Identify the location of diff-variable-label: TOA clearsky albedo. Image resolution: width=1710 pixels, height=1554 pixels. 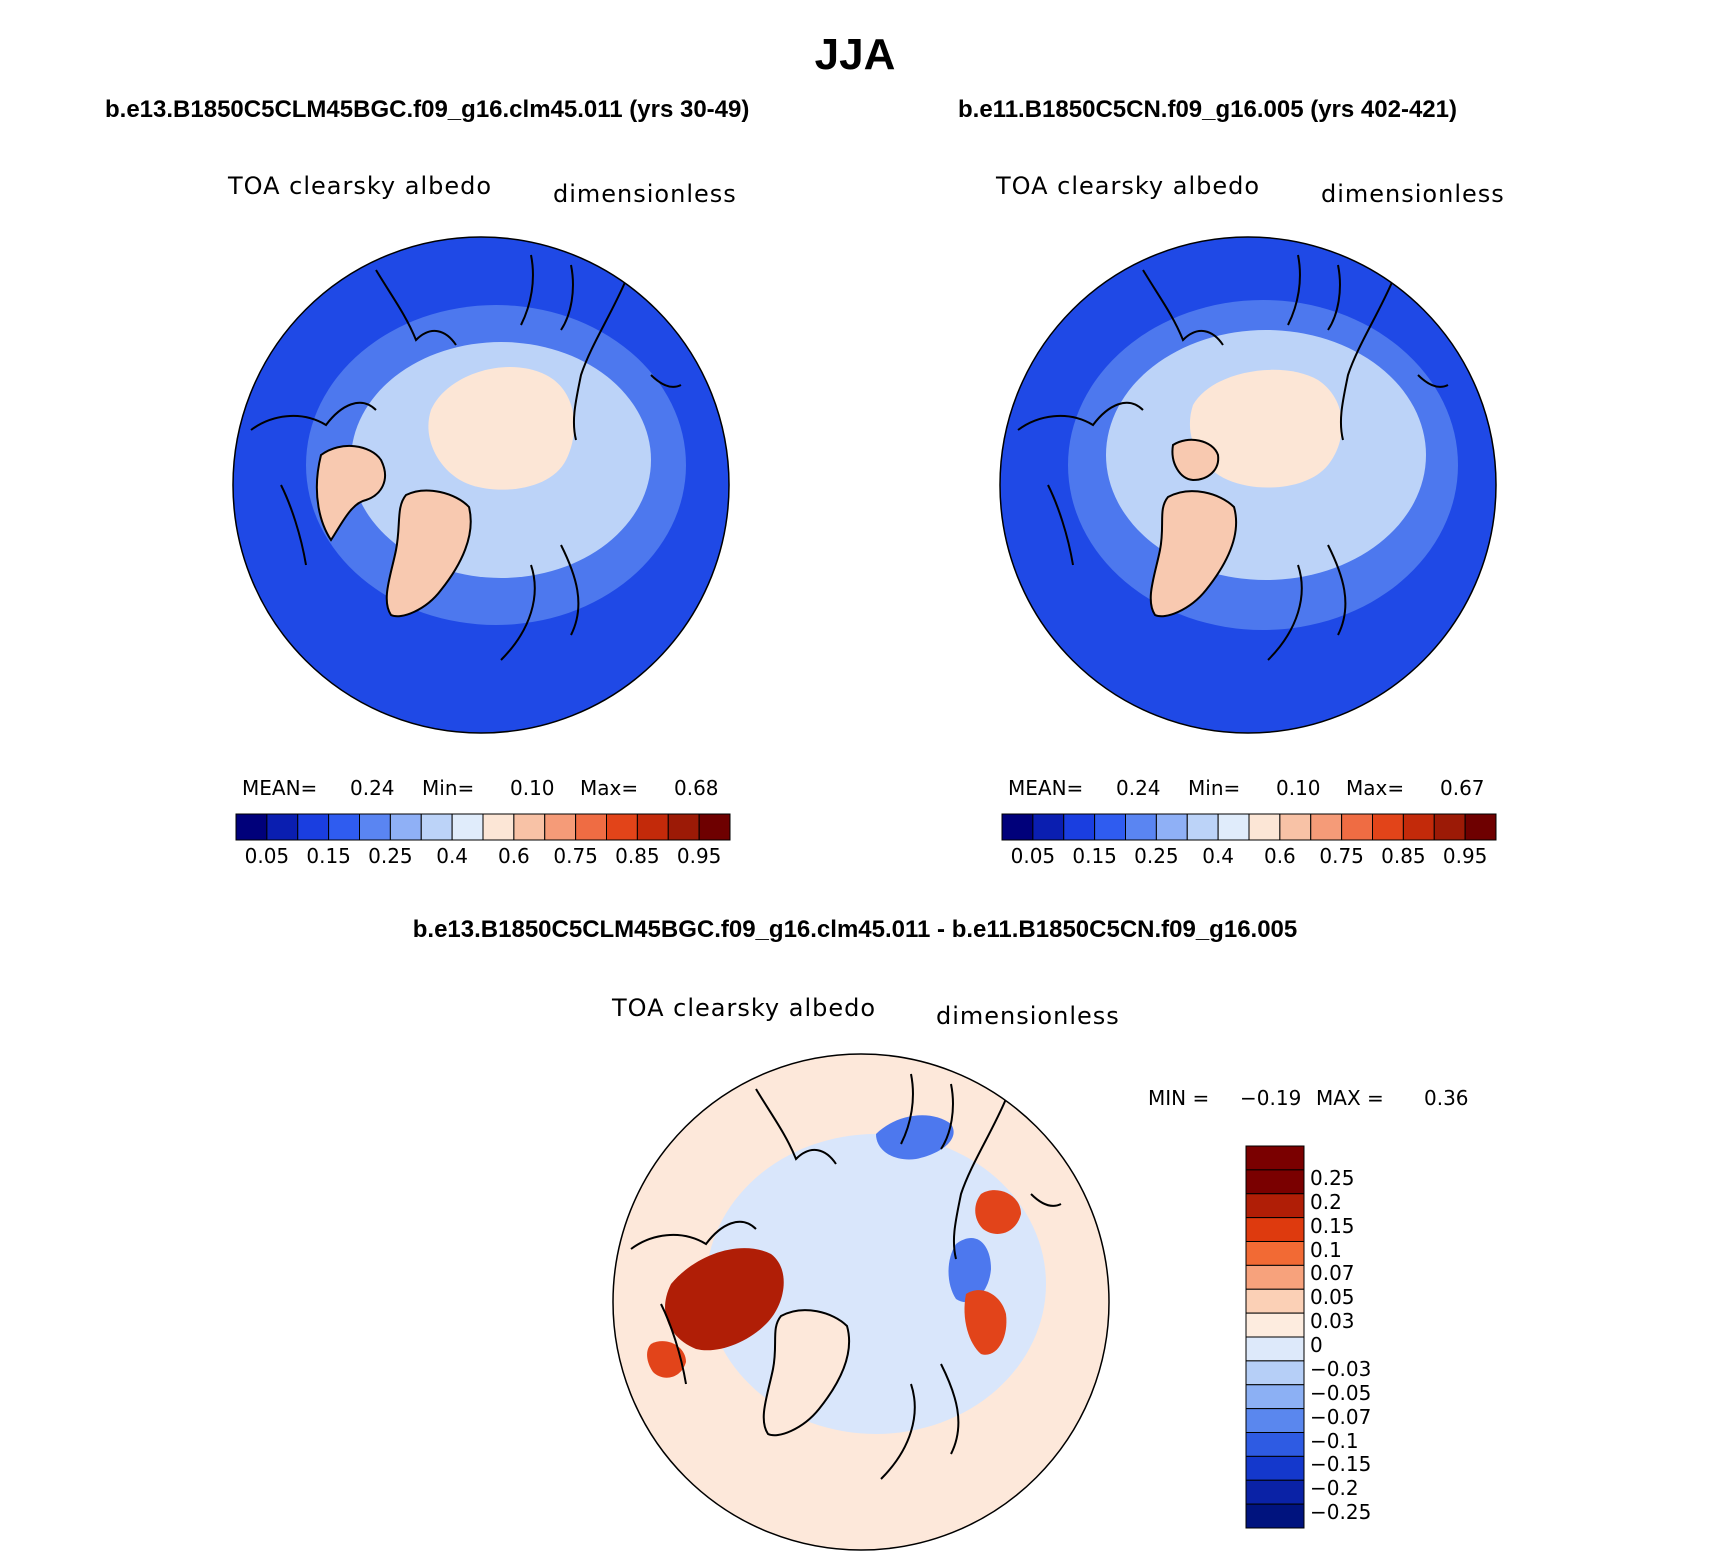
(744, 1008).